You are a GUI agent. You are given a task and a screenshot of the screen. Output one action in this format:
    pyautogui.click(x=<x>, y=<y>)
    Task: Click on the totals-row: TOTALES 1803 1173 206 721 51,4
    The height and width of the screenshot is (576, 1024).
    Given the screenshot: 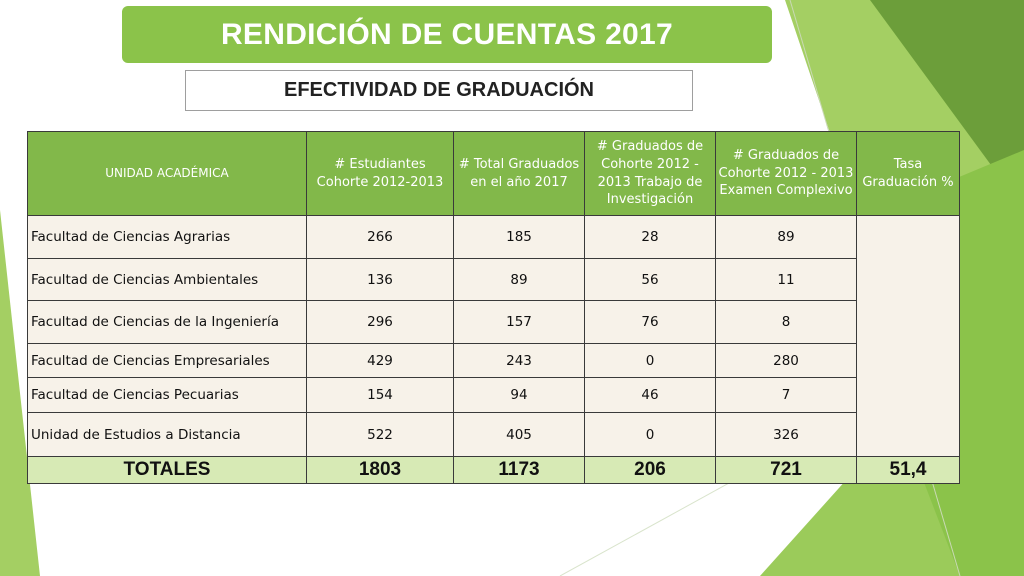 What is the action you would take?
    pyautogui.click(x=493, y=470)
    